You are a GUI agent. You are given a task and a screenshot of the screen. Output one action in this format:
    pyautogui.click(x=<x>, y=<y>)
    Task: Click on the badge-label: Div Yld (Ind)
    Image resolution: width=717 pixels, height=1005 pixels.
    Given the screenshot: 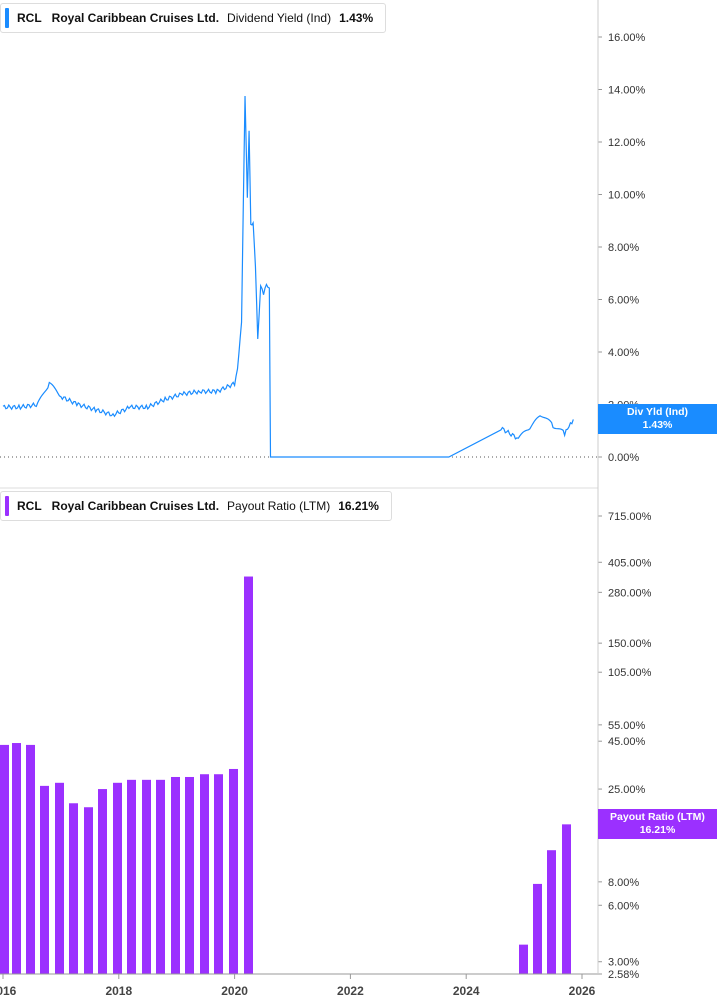 What is the action you would take?
    pyautogui.click(x=657, y=412)
    